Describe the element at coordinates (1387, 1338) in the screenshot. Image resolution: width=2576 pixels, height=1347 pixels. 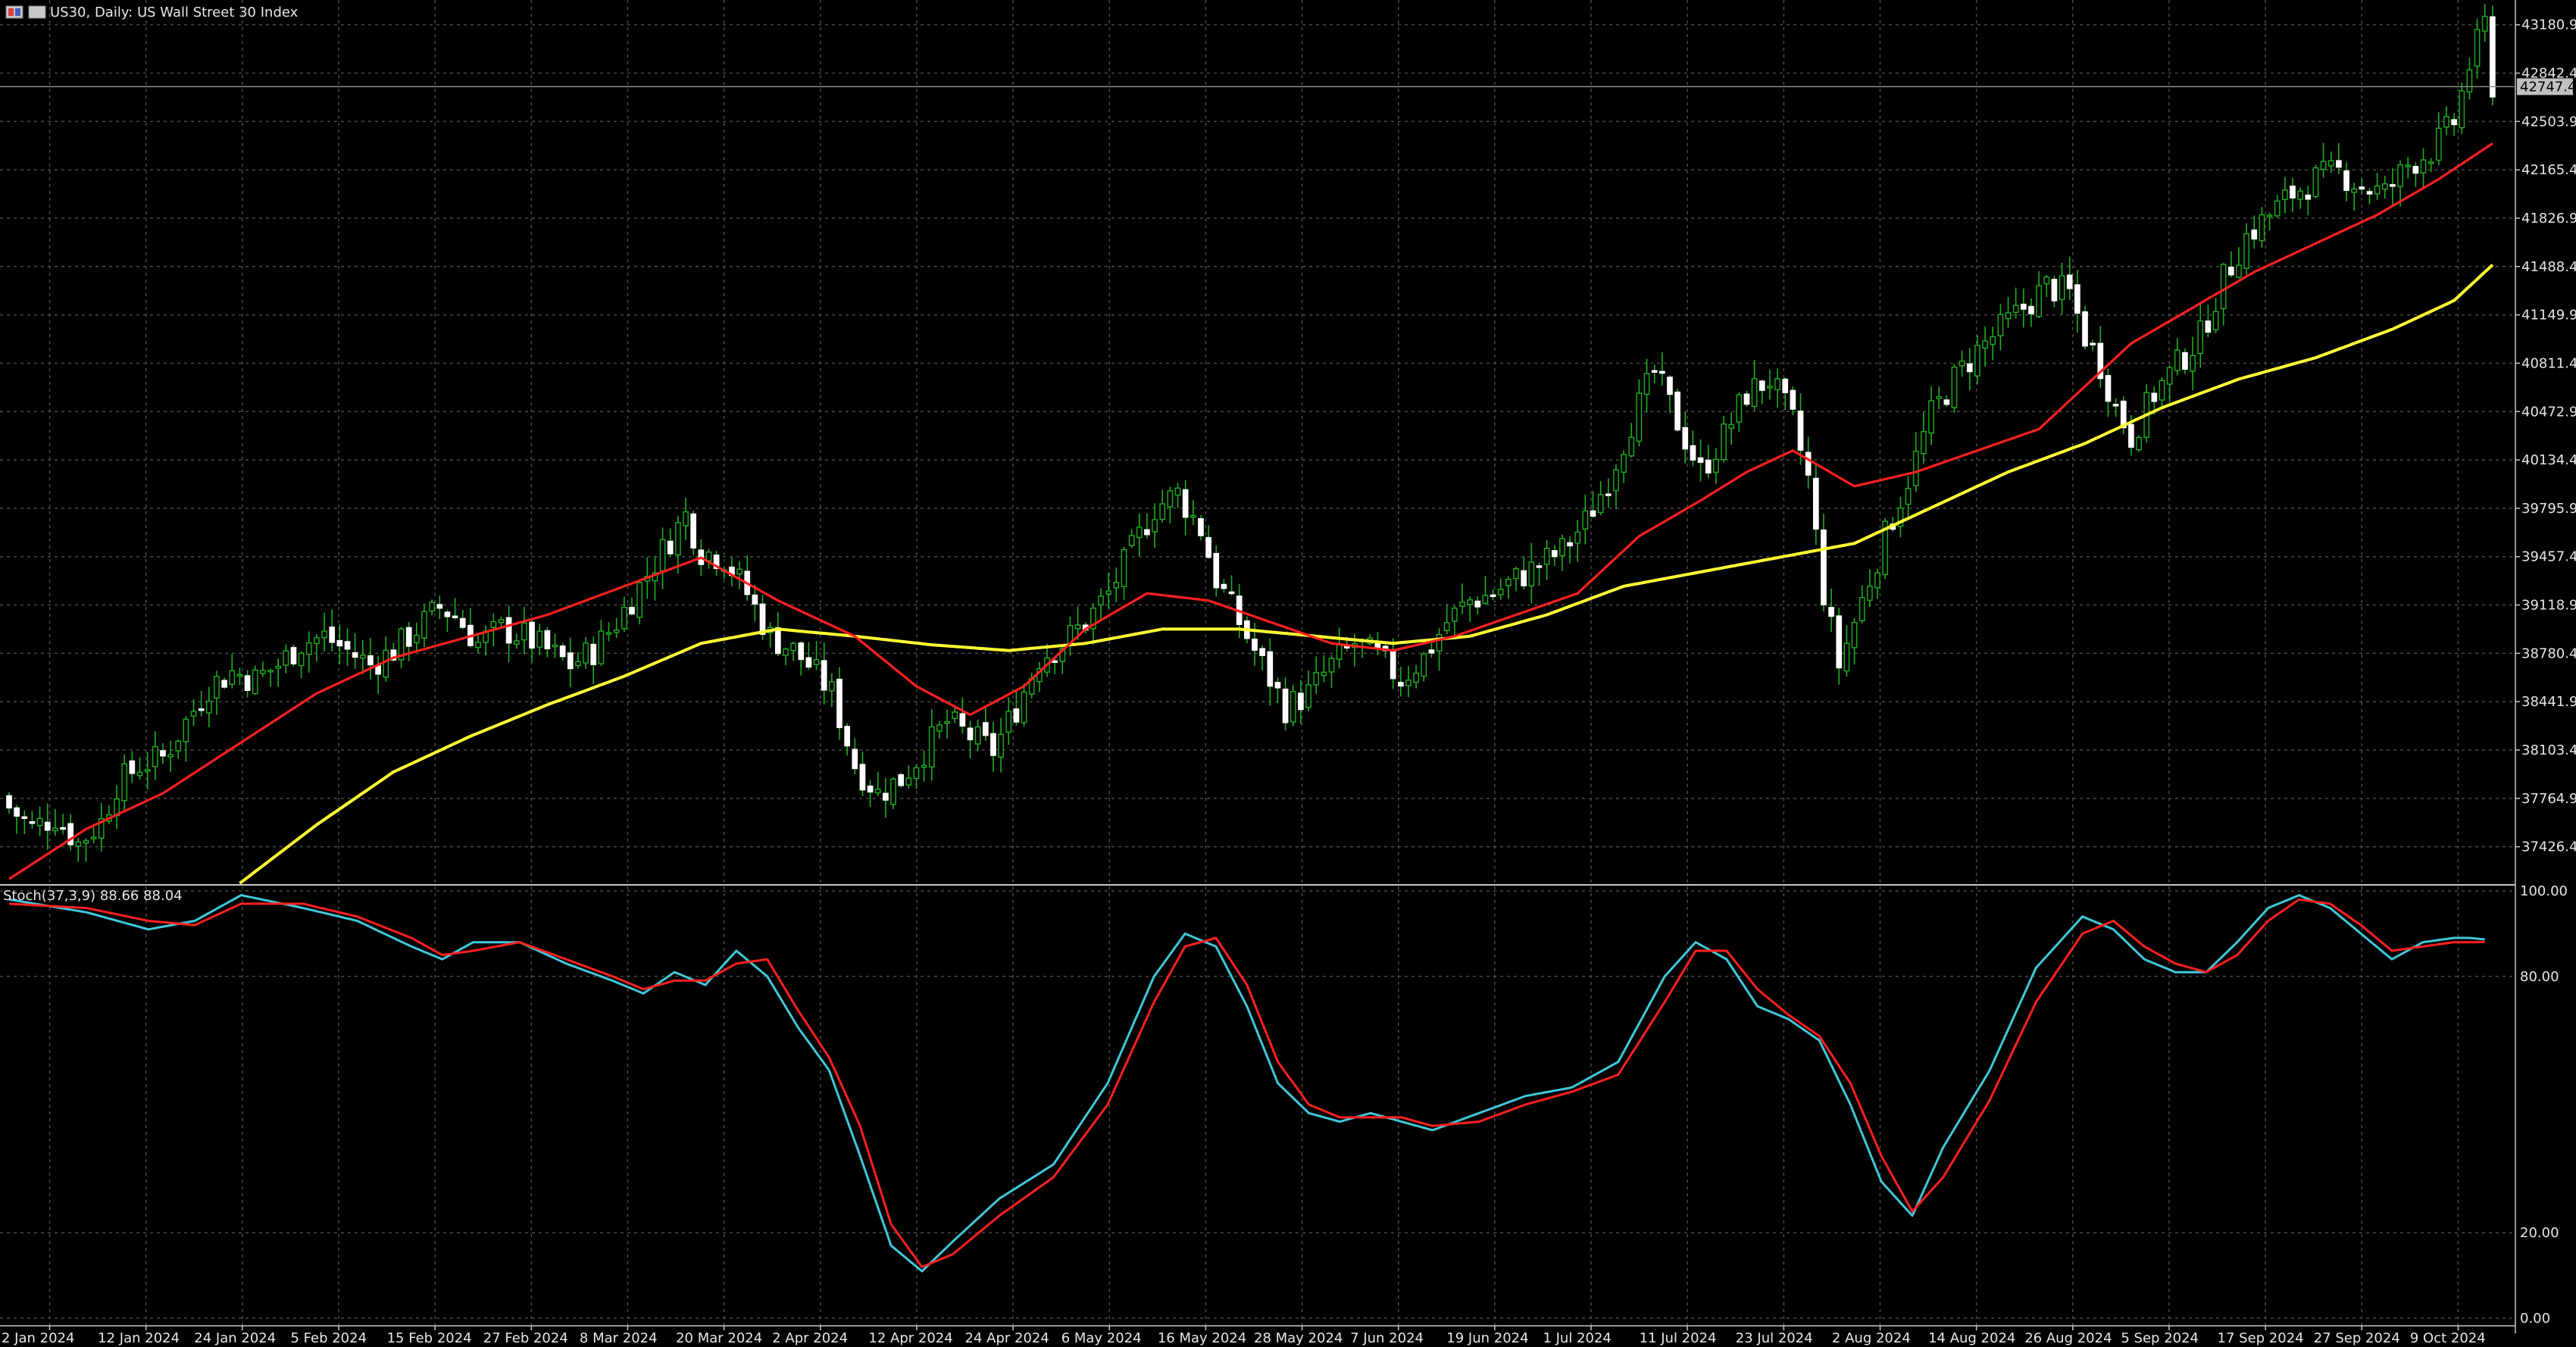
I see `time-tick-label: 7 Jun 2024` at that location.